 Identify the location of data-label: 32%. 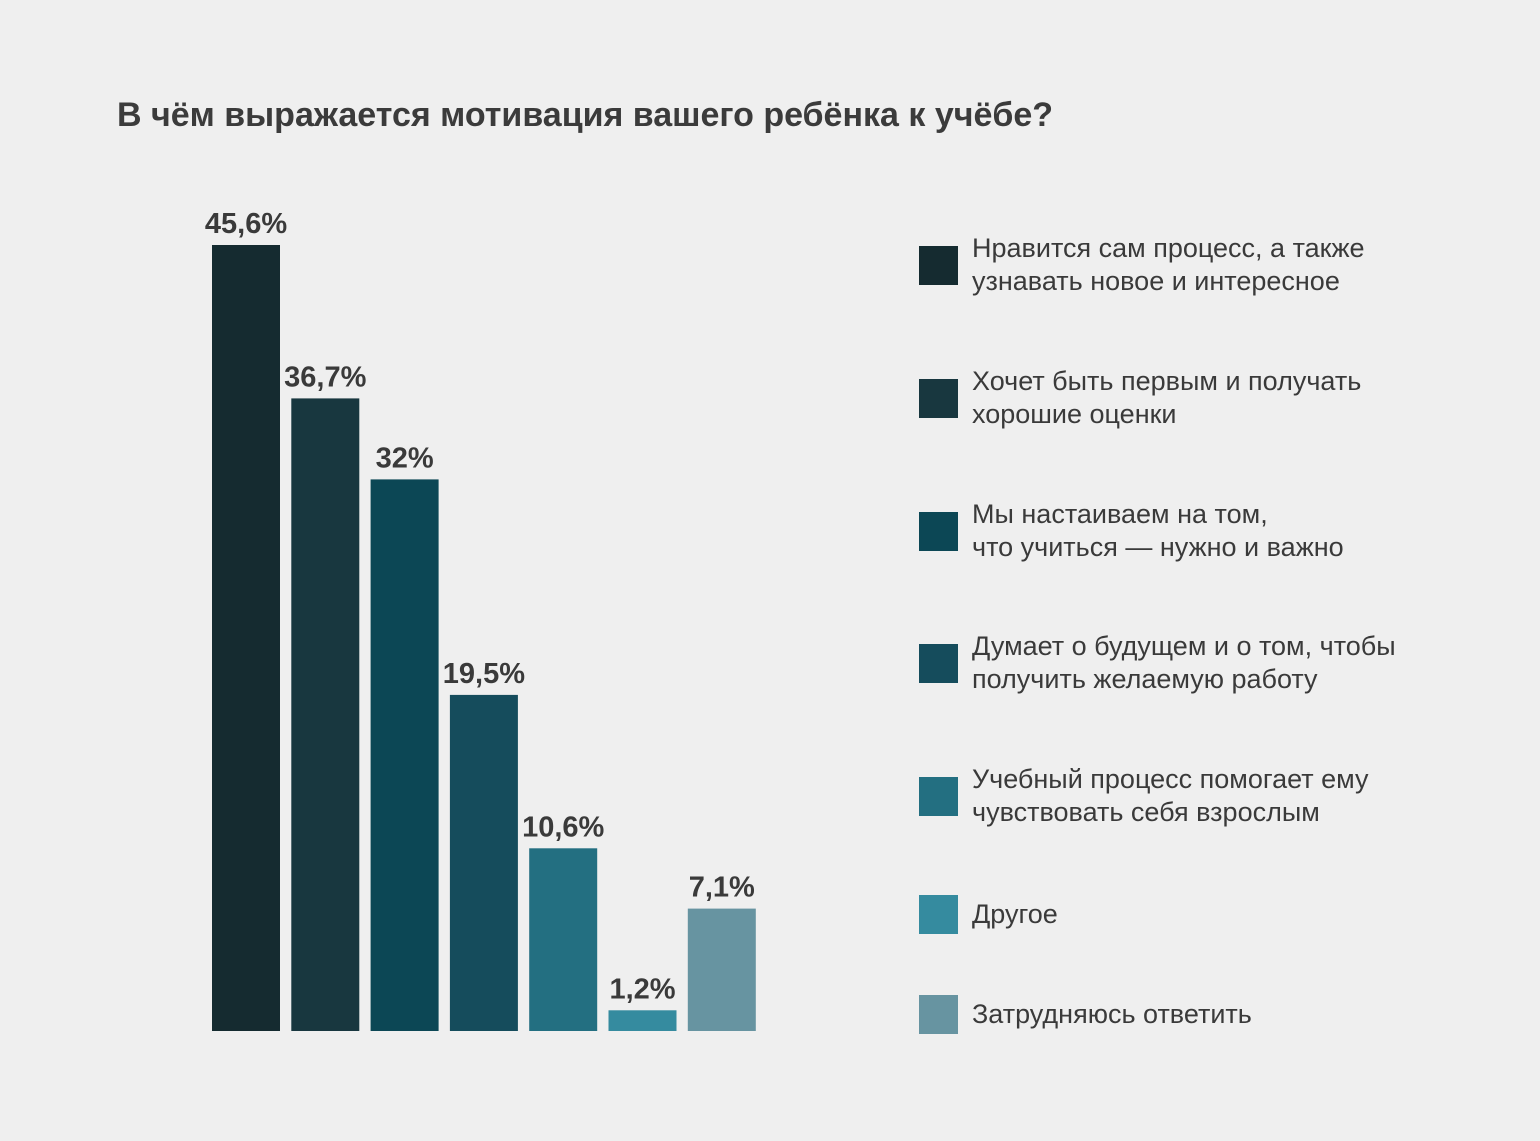
(405, 458).